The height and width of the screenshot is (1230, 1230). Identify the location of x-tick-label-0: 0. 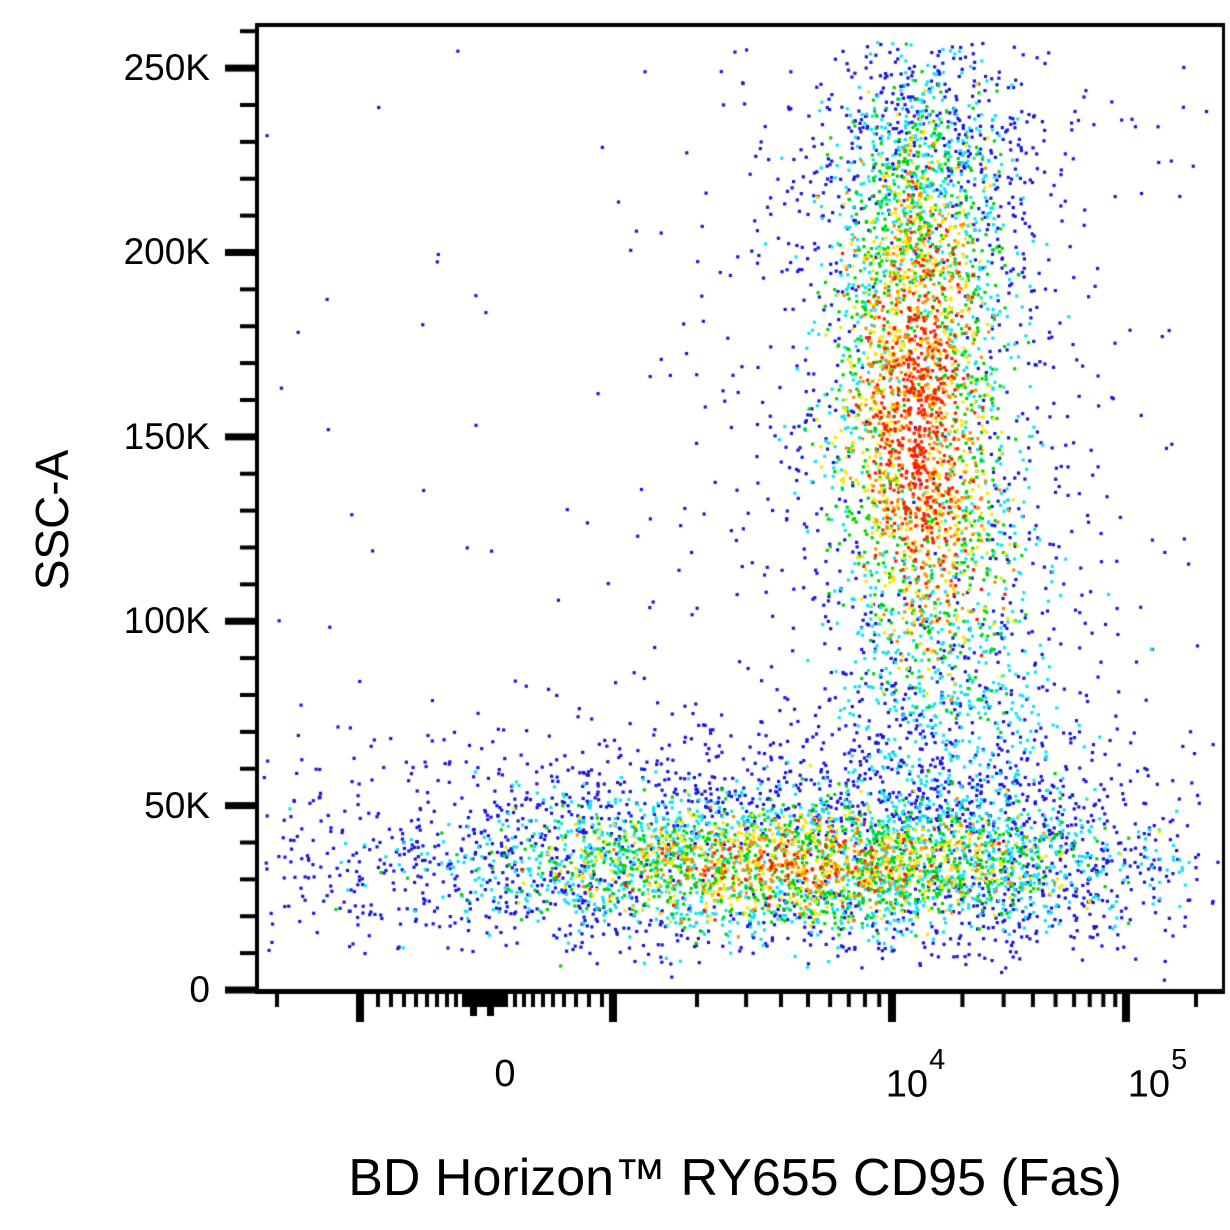
(505, 1082).